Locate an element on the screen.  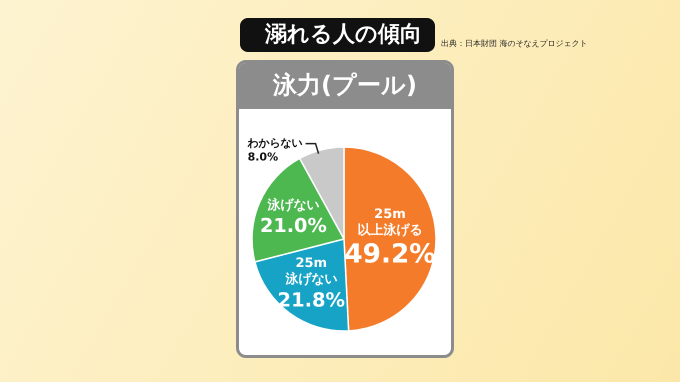
chart-title: 溺れる人の傾向 is located at coordinates (337, 35).